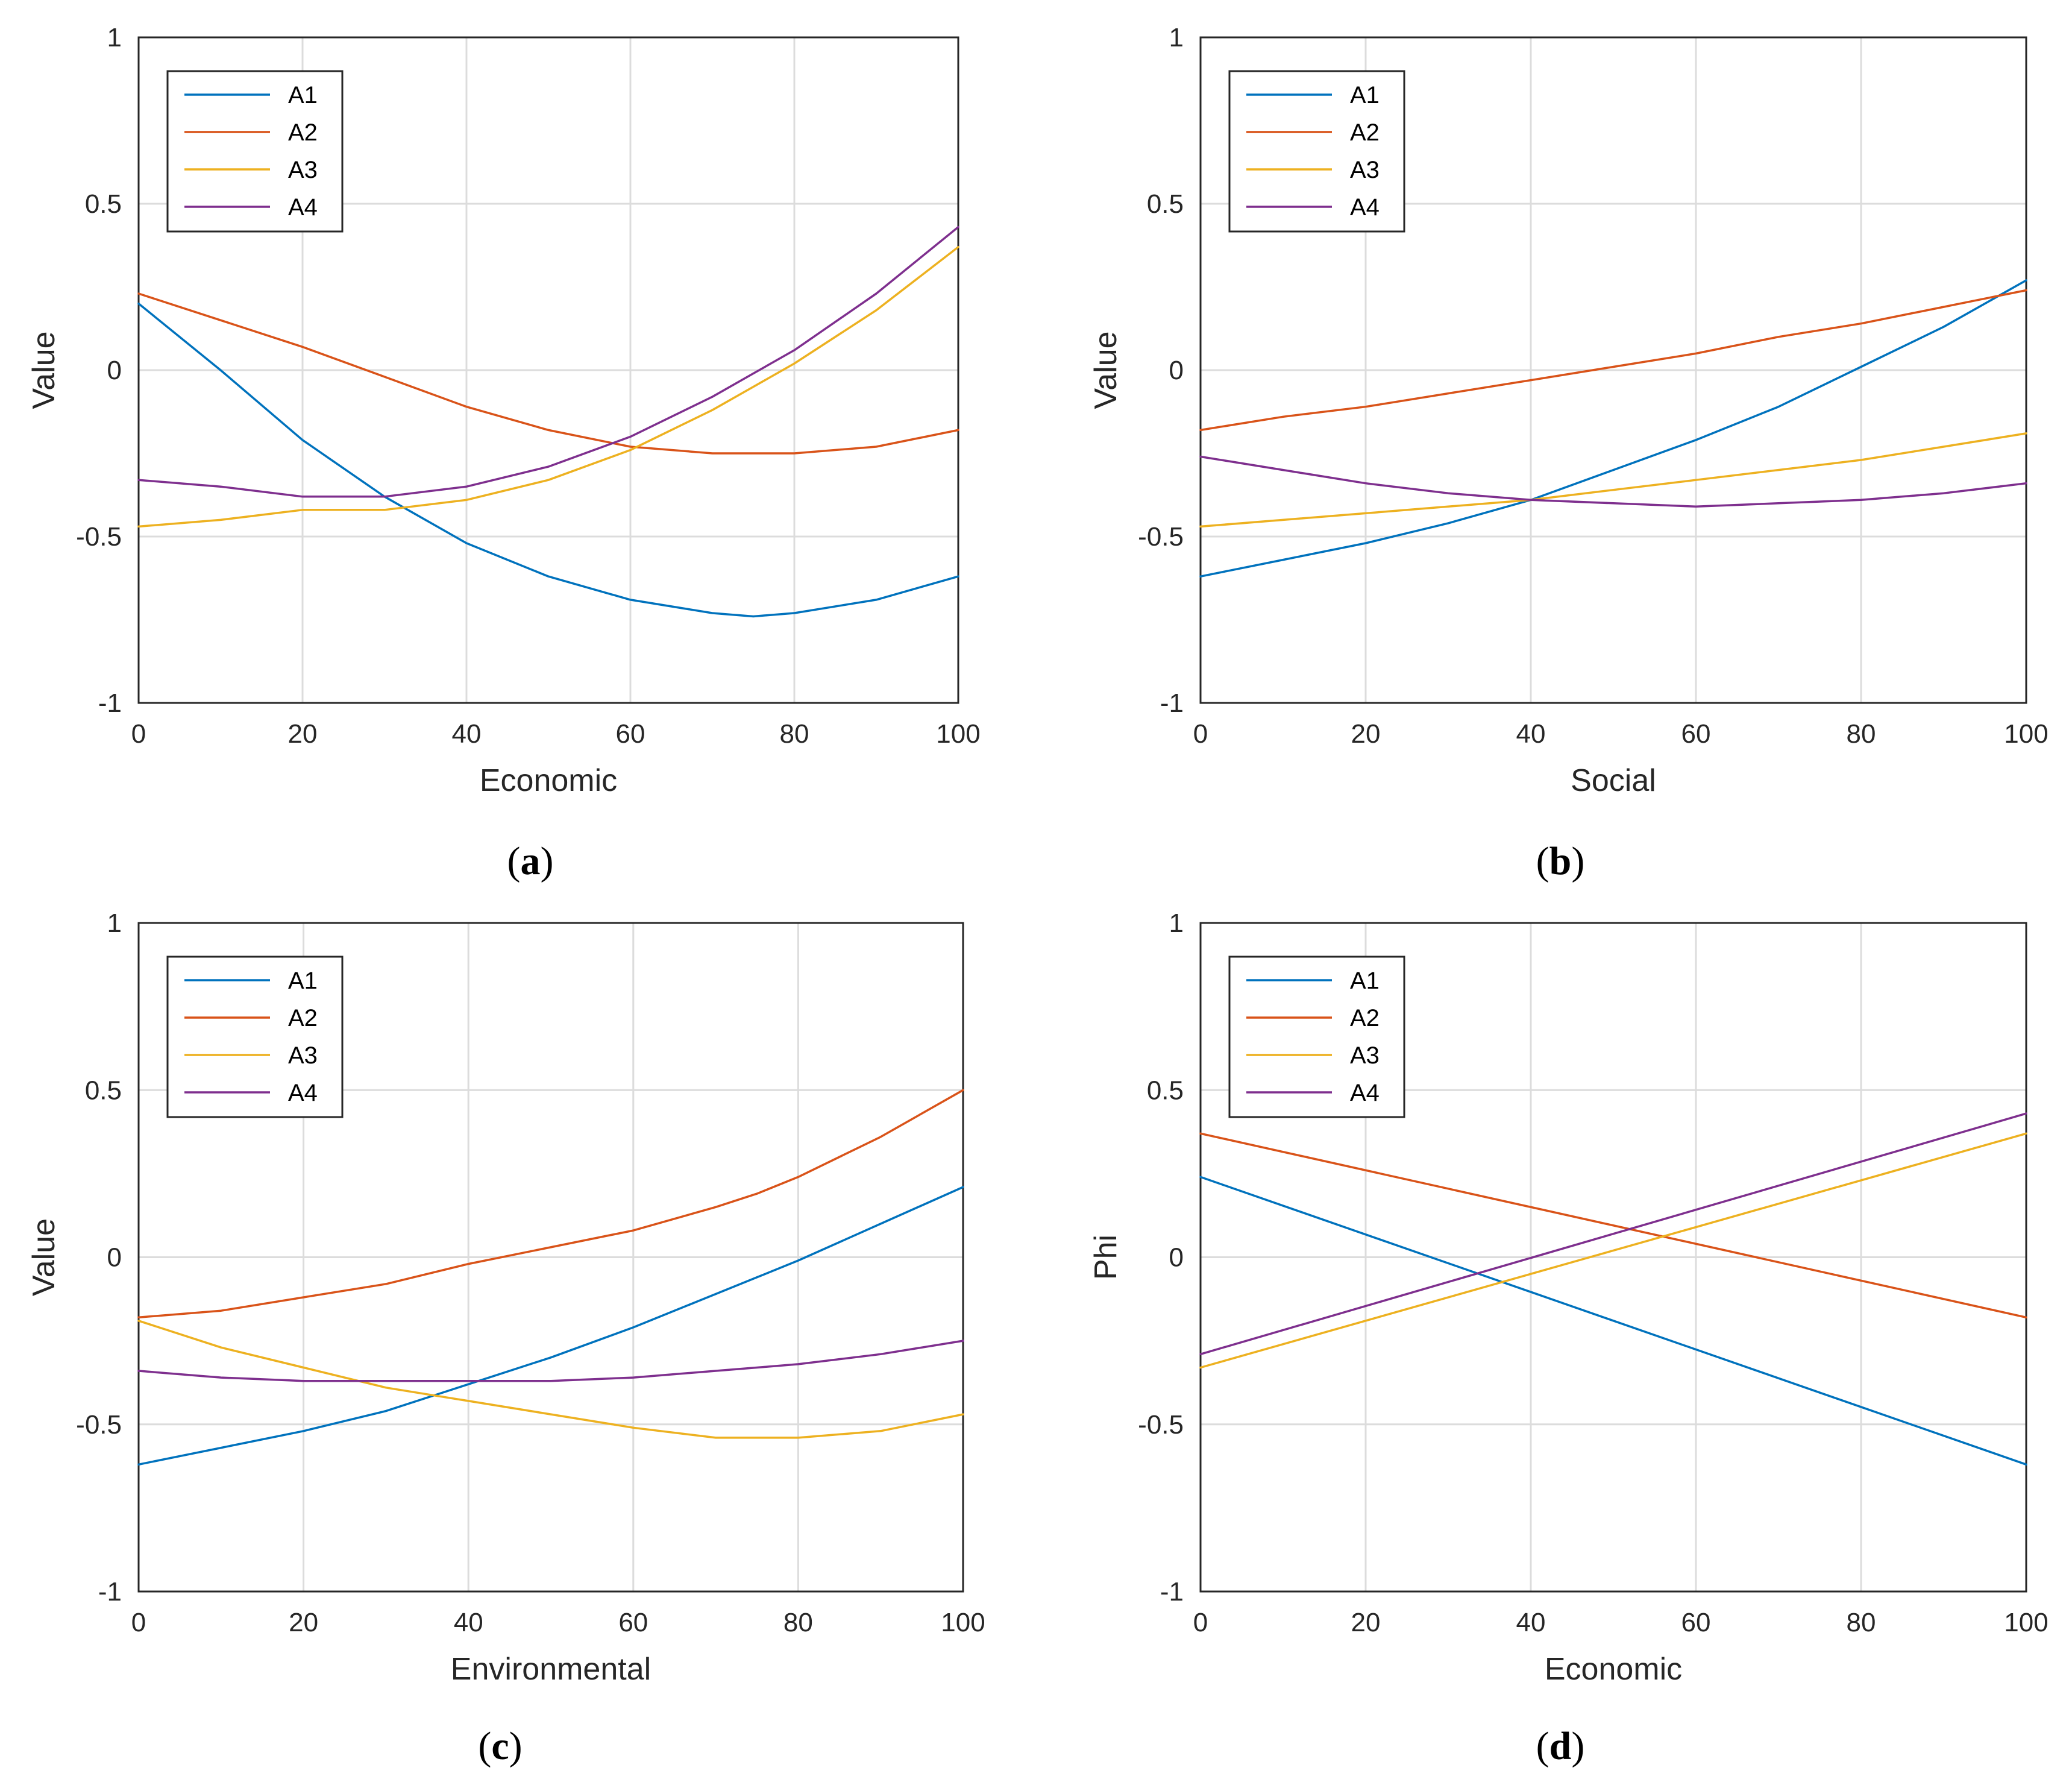 This screenshot has width=2072, height=1782. I want to click on caption-letter: a, so click(531, 861).